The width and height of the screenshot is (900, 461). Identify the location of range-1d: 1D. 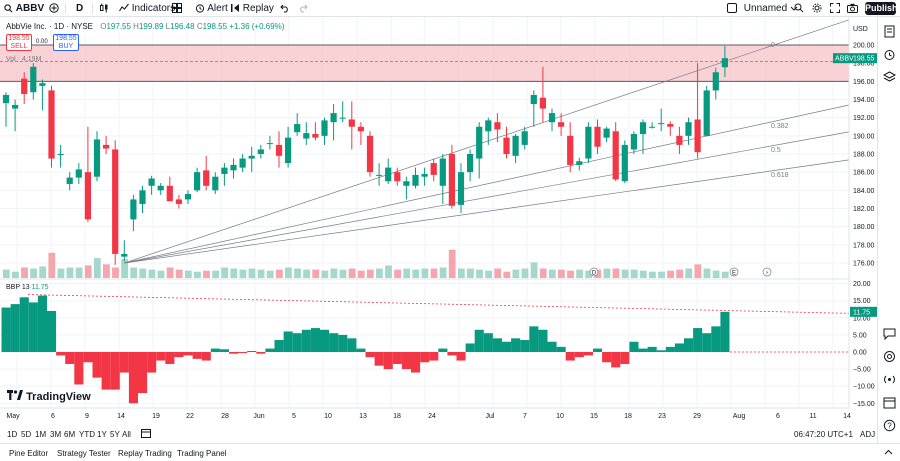
(12, 434).